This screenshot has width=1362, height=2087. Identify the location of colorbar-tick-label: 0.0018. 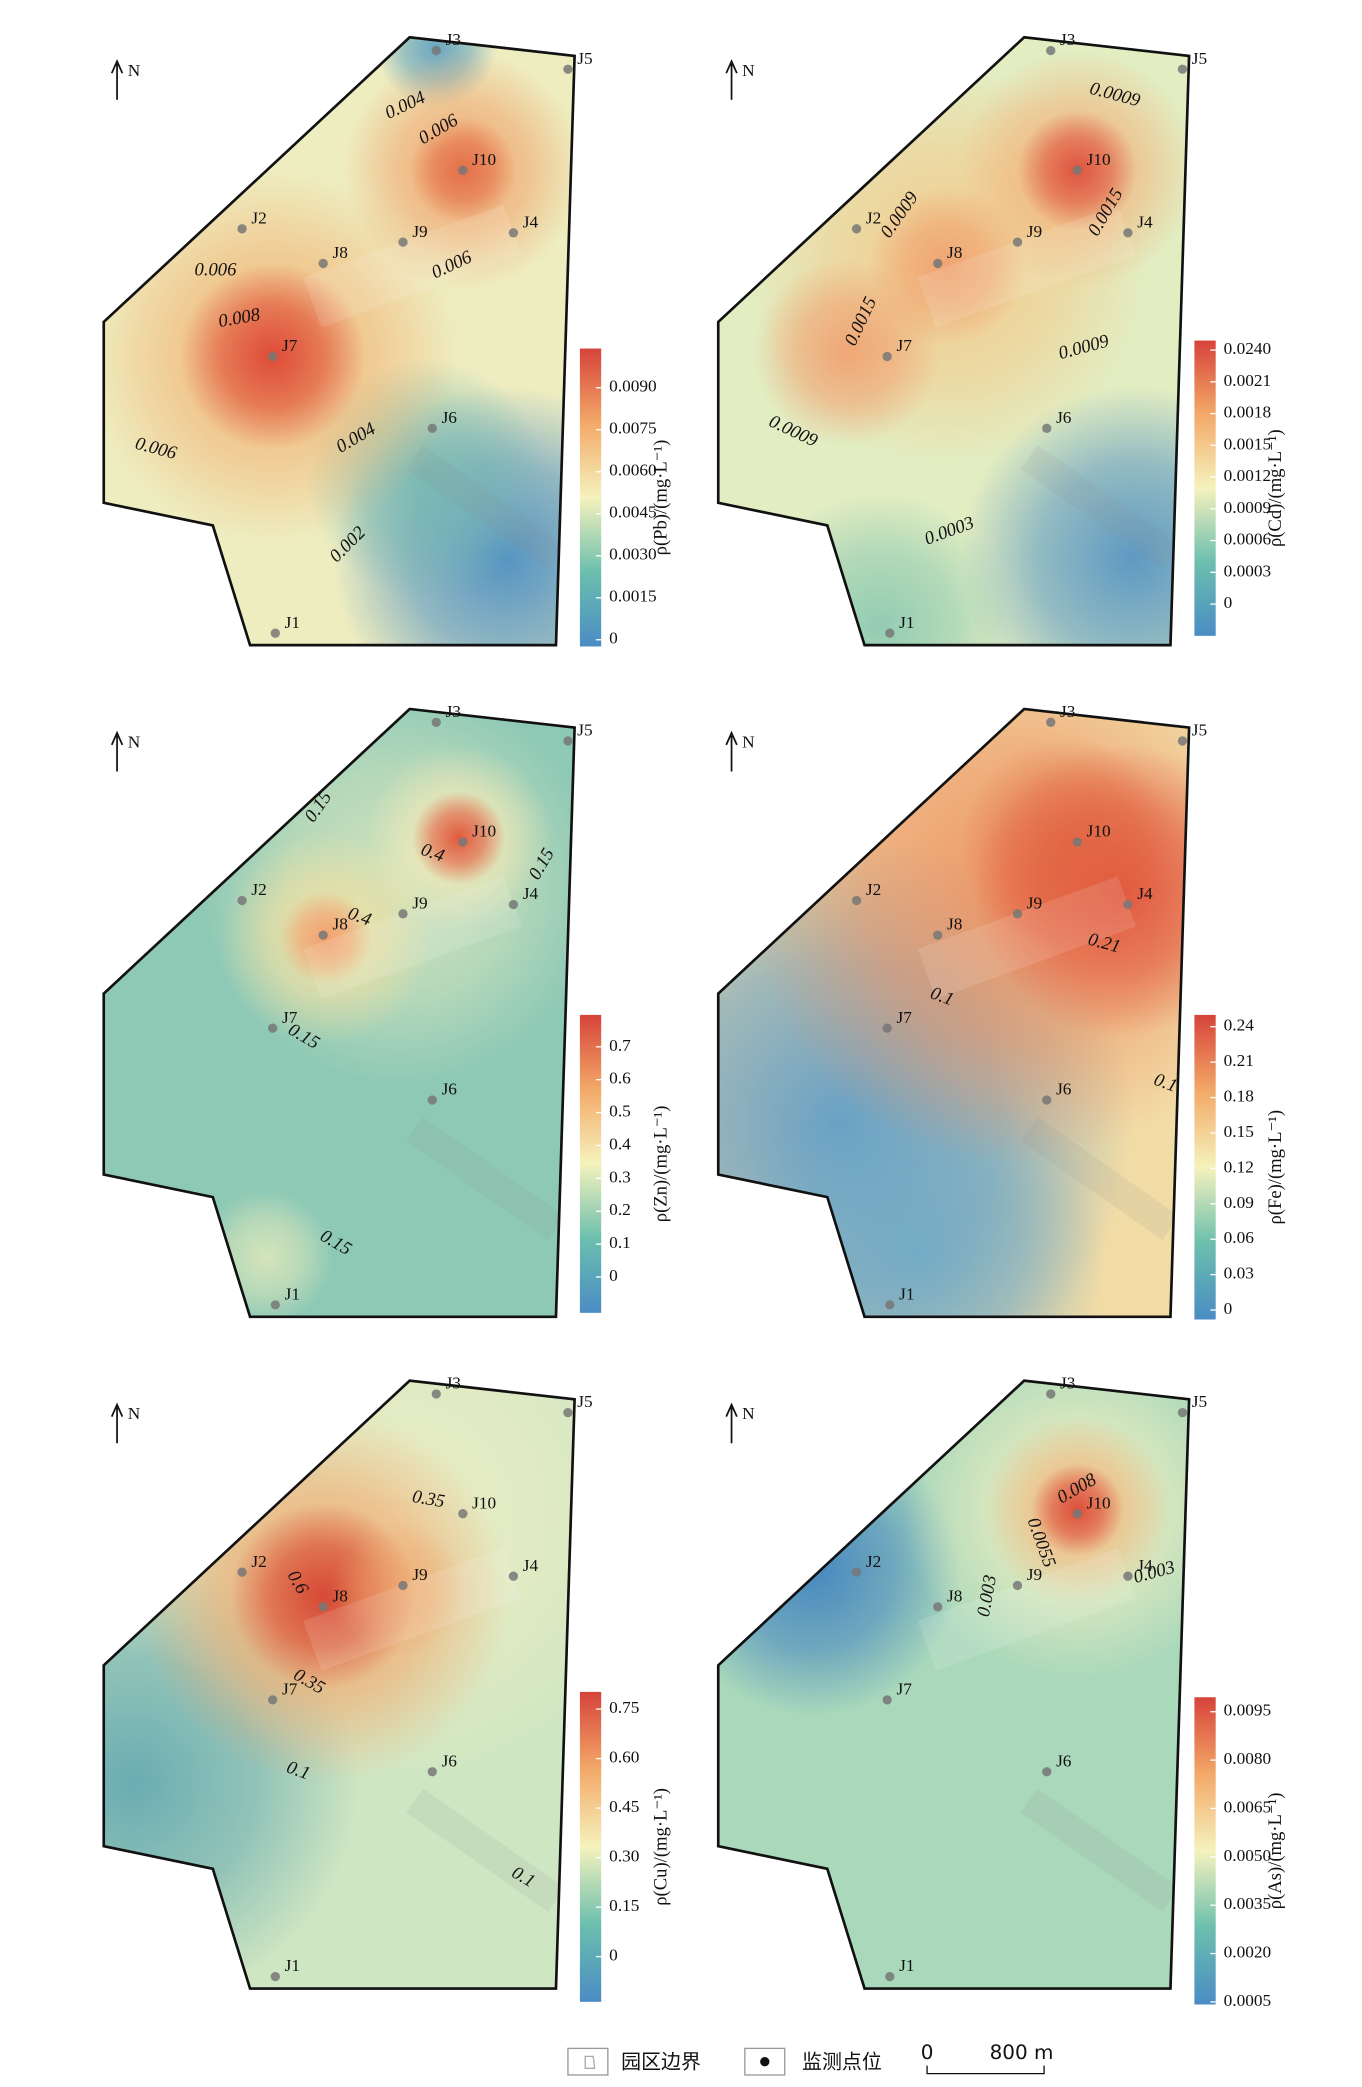
(1248, 412).